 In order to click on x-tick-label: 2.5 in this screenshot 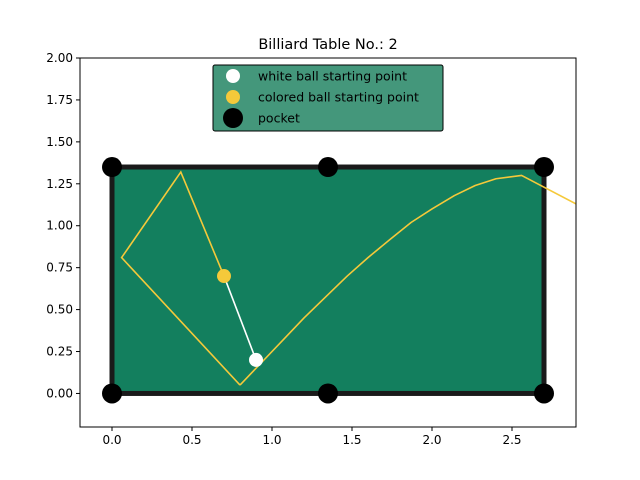, I will do `click(511, 440)`.